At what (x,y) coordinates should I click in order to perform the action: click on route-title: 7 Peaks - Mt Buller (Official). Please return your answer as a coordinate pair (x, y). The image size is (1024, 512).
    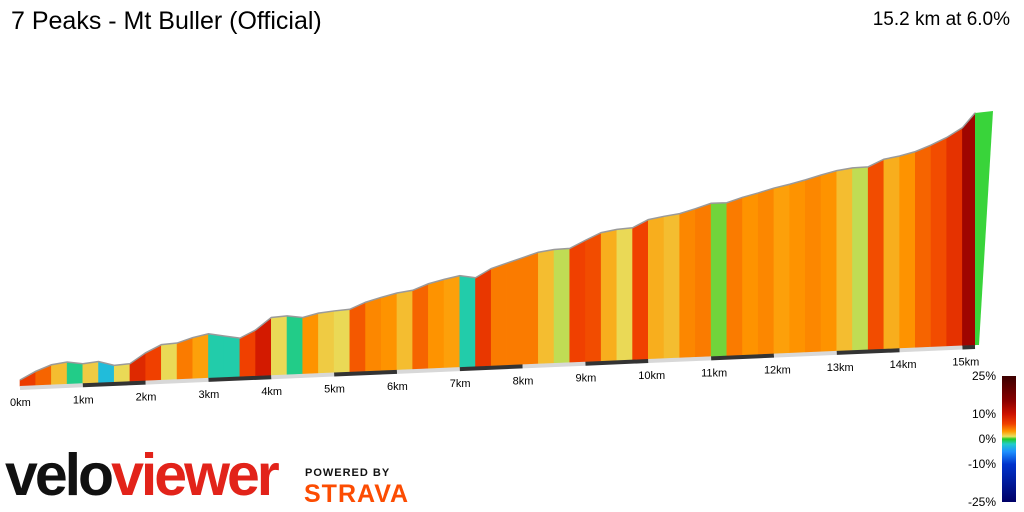
    Looking at the image, I should click on (166, 21).